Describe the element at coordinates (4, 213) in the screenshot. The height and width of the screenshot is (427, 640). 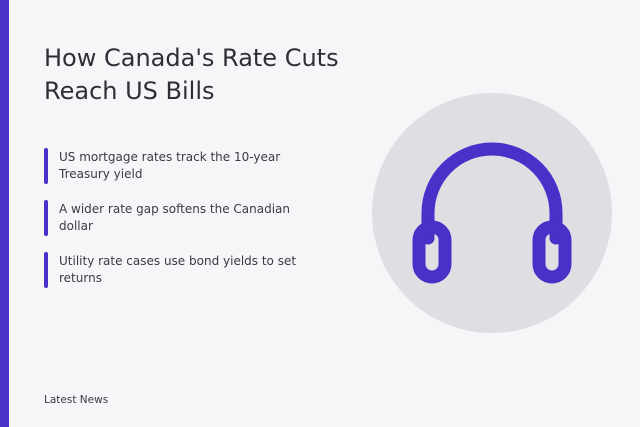
I see `left-accent-bar` at that location.